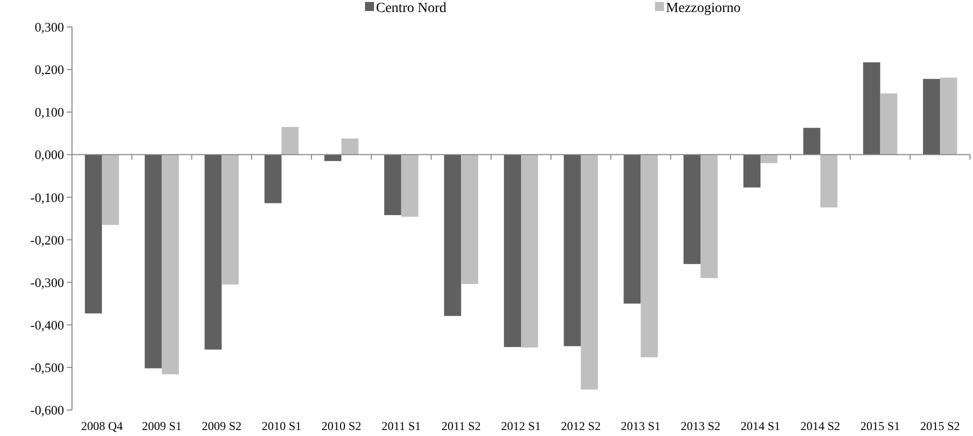  Describe the element at coordinates (820, 426) in the screenshot. I see `x-tick-label: 2014 S2` at that location.